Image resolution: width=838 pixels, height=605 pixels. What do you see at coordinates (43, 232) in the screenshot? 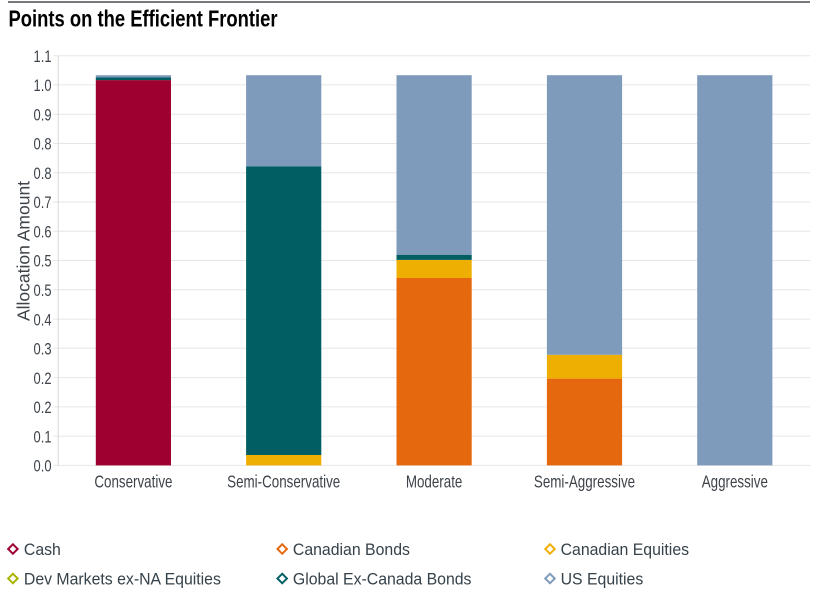
I see `svg-text: 0.6` at bounding box center [43, 232].